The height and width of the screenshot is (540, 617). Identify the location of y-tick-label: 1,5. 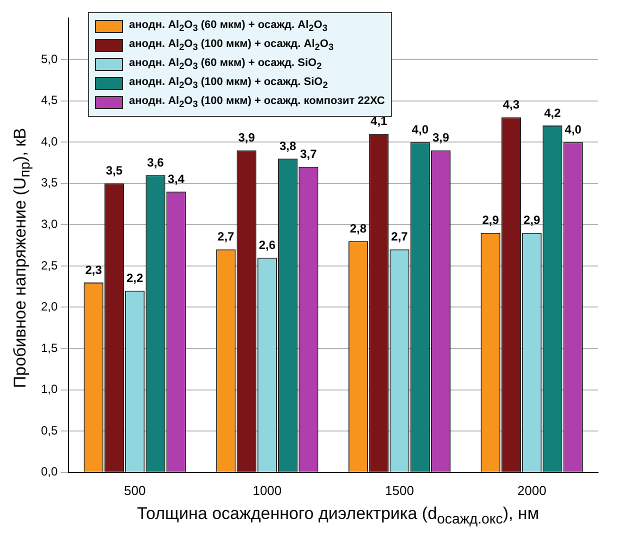
(49, 347).